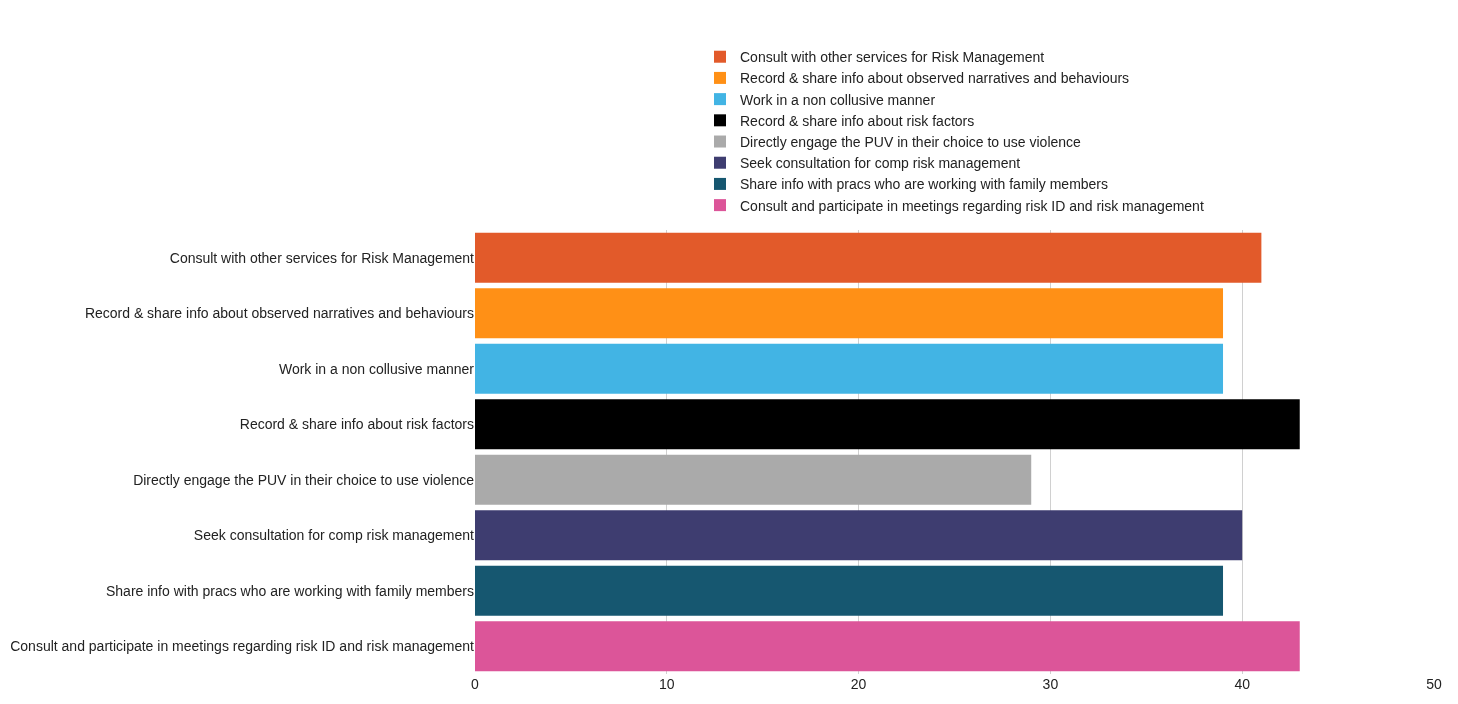 The height and width of the screenshot is (704, 1458). Describe the element at coordinates (322, 257) in the screenshot. I see `y-tick-label: Consult with other services for Risk Management` at that location.